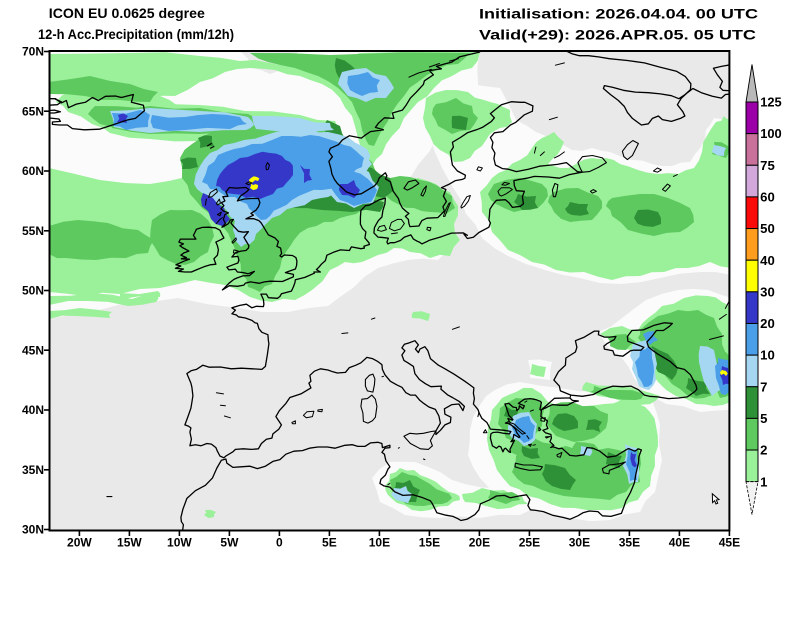 The width and height of the screenshot is (800, 618). What do you see at coordinates (429, 543) in the screenshot?
I see `svg-text: 15E` at bounding box center [429, 543].